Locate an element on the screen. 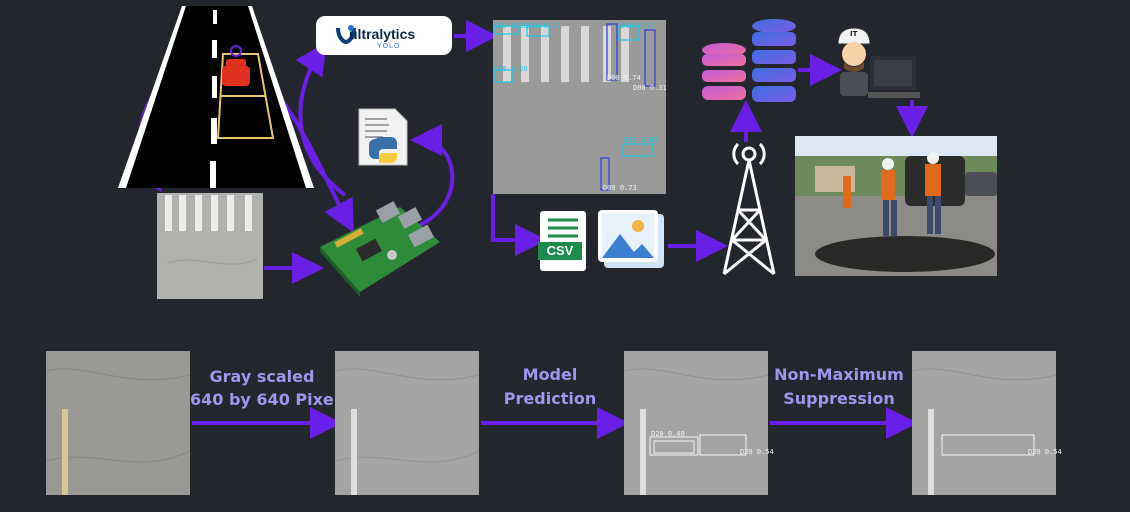 This screenshot has height=512, width=1130. detection-label: D10 0.26 is located at coordinates (511, 69).